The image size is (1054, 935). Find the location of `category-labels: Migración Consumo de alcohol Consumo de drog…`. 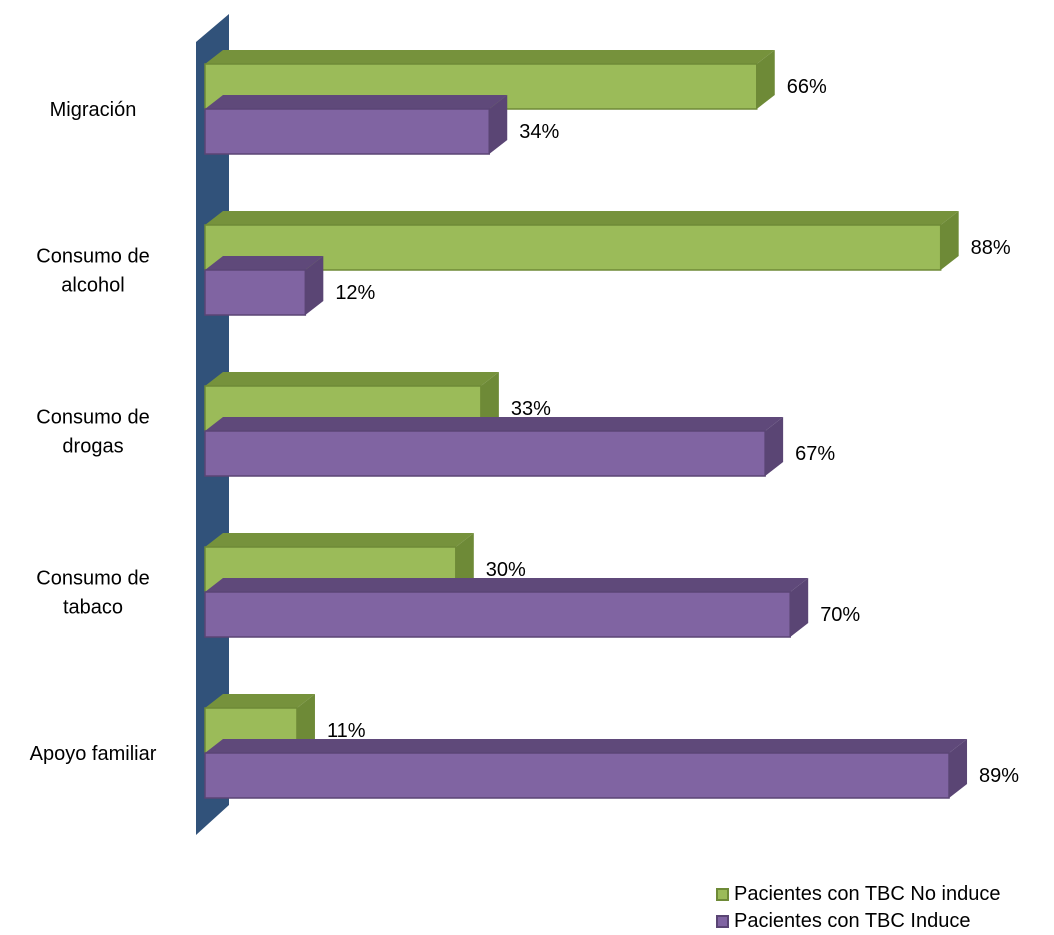

category-labels: Migración Consumo de alcohol Consumo de drog… is located at coordinates (93, 432).